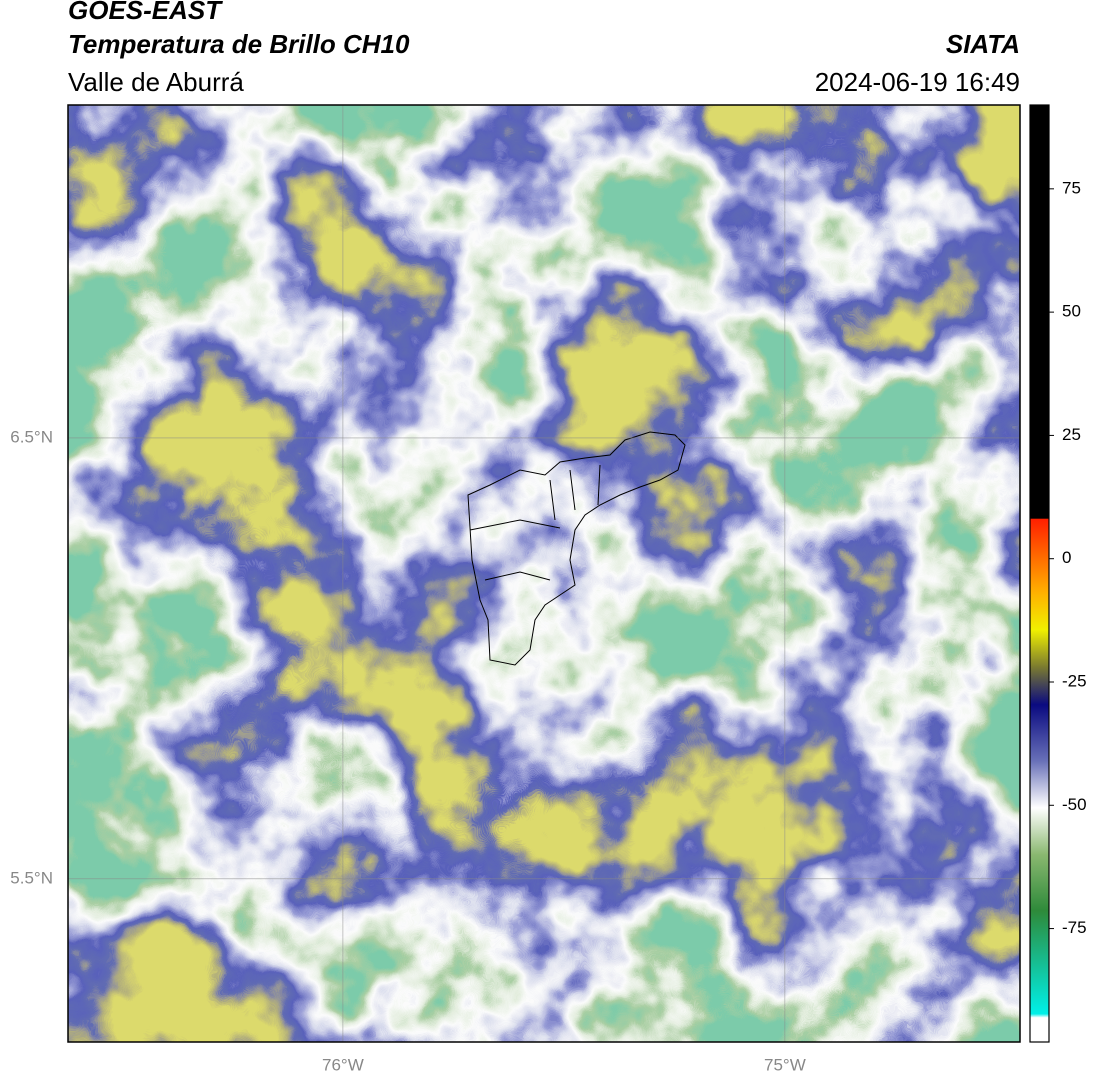 The width and height of the screenshot is (1094, 1078). I want to click on colorbar-tick-label: 0, so click(1066, 557).